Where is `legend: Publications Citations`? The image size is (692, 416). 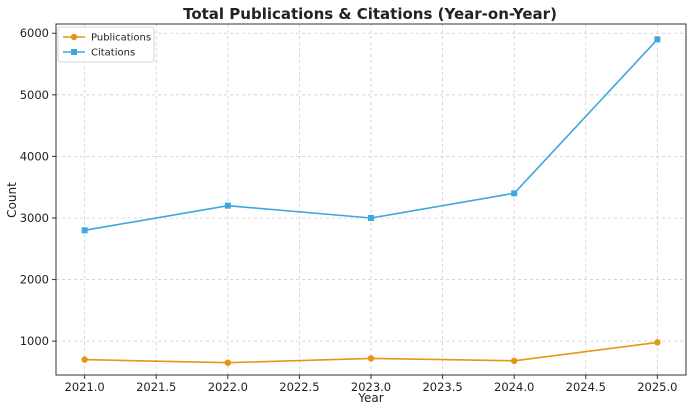 legend: Publications Citations is located at coordinates (106, 44).